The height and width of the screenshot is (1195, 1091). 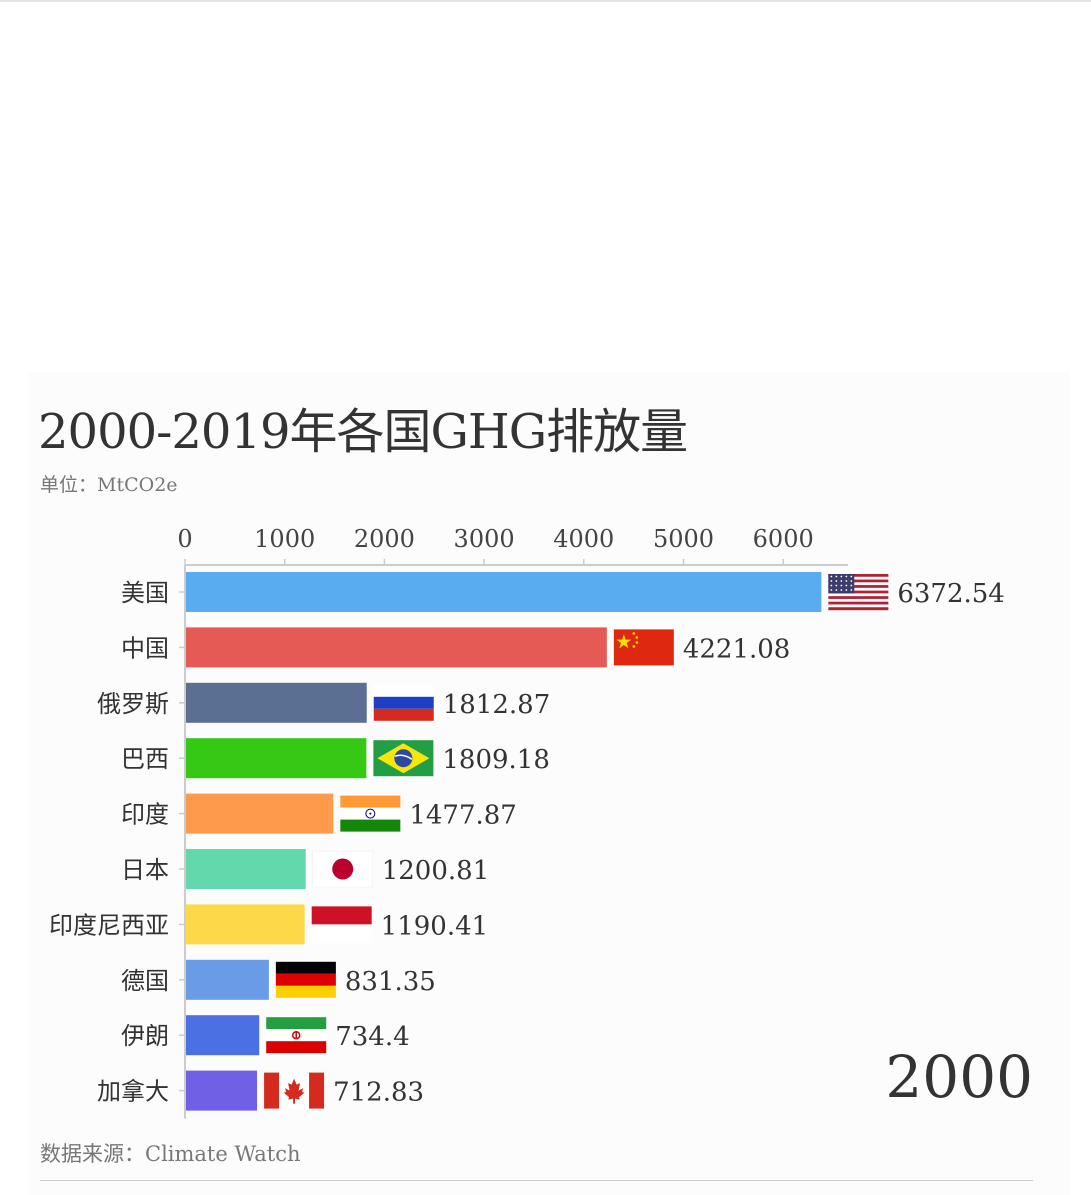 I want to click on value-label: 831.35, so click(x=390, y=982).